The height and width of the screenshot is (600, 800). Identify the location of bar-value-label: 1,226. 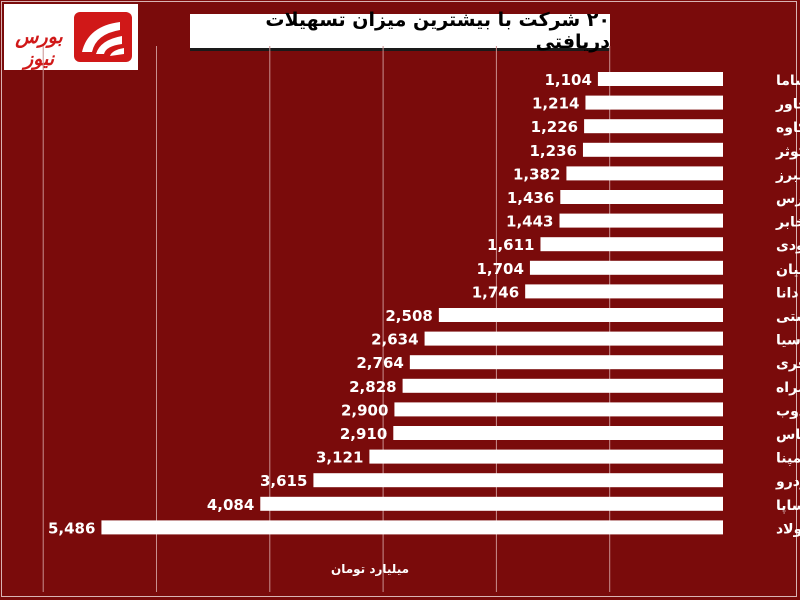
(554, 127).